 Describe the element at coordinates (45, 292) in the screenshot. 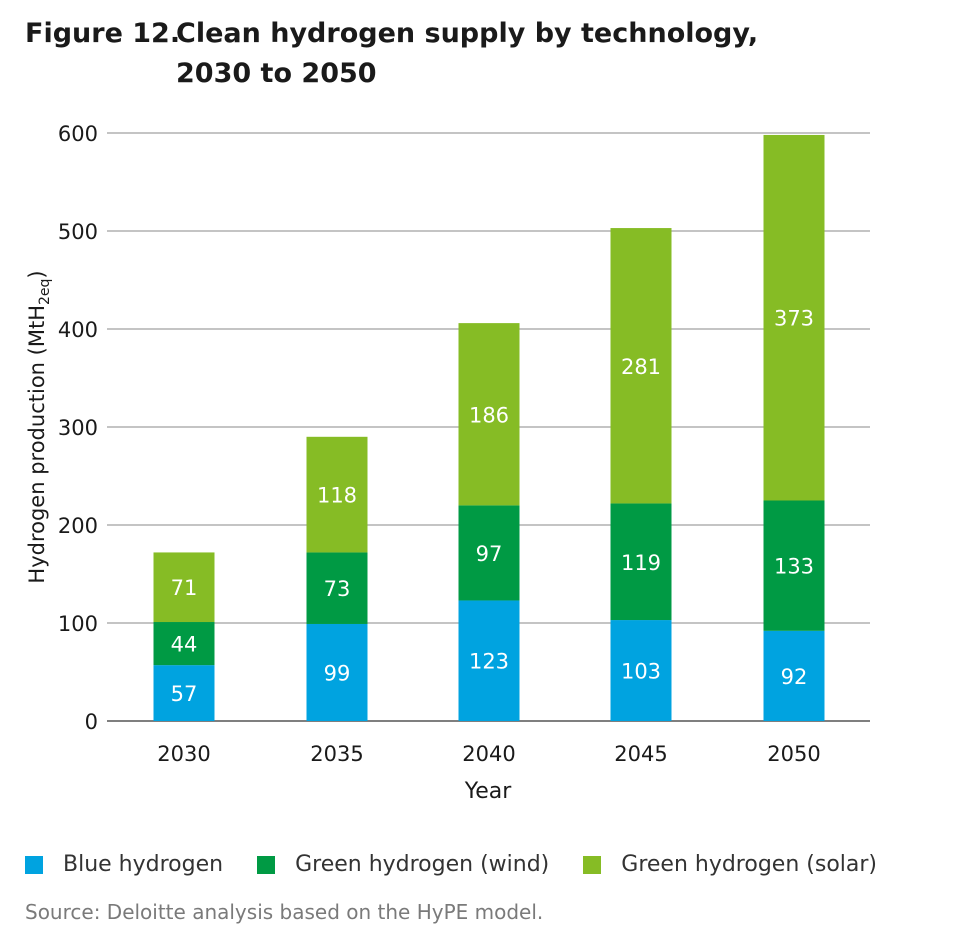

I see `y-axis-label-subscript: 2eq` at that location.